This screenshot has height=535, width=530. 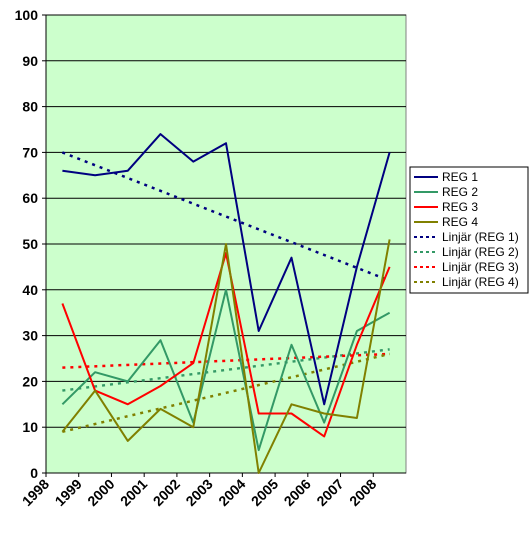 I want to click on legend-label: Linjär (REG 2), so click(x=480, y=252).